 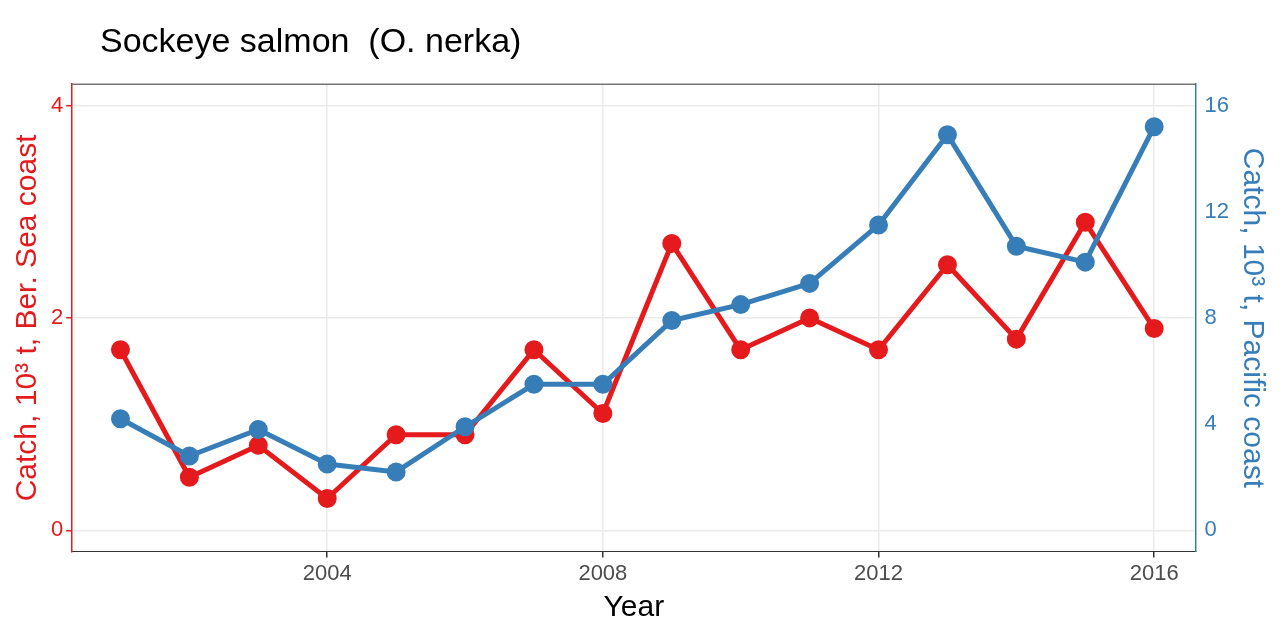 What do you see at coordinates (634, 606) in the screenshot?
I see `x-axis-title: Year` at bounding box center [634, 606].